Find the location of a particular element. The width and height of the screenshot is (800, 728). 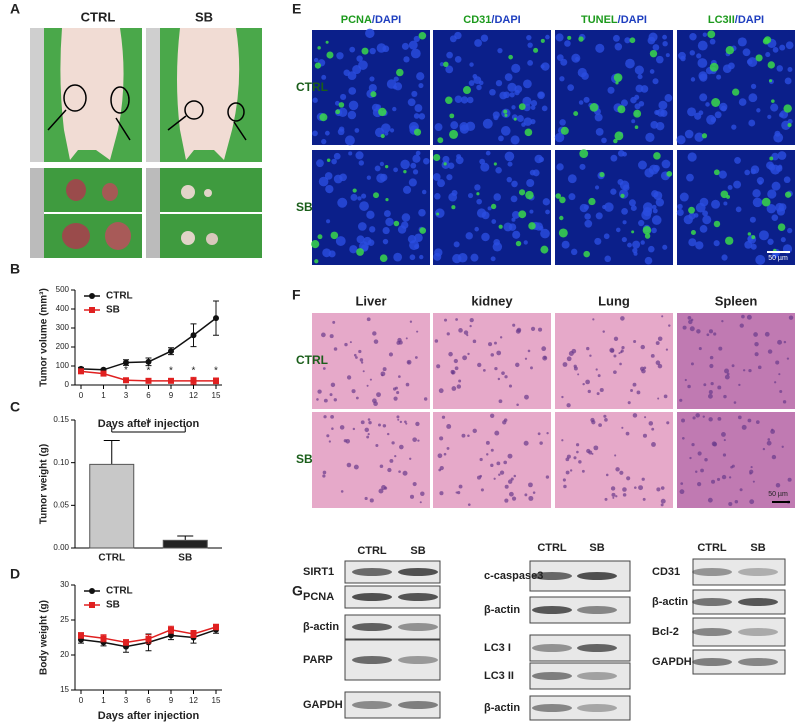

panel-label: D is located at coordinates (15, 574).